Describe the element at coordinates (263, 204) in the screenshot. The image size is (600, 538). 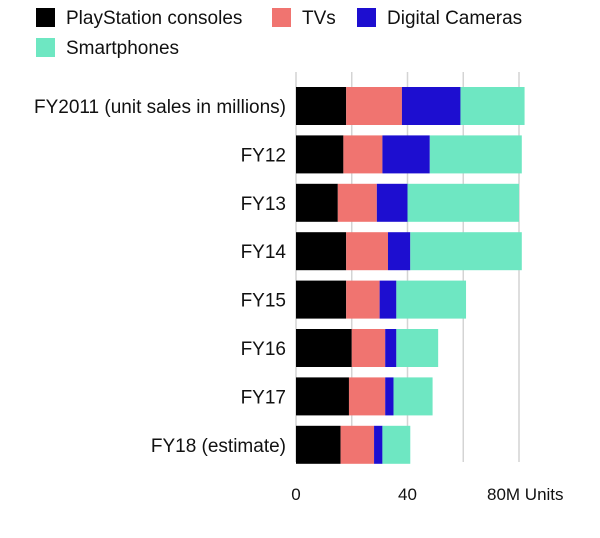
I see `category-label: FY13` at that location.